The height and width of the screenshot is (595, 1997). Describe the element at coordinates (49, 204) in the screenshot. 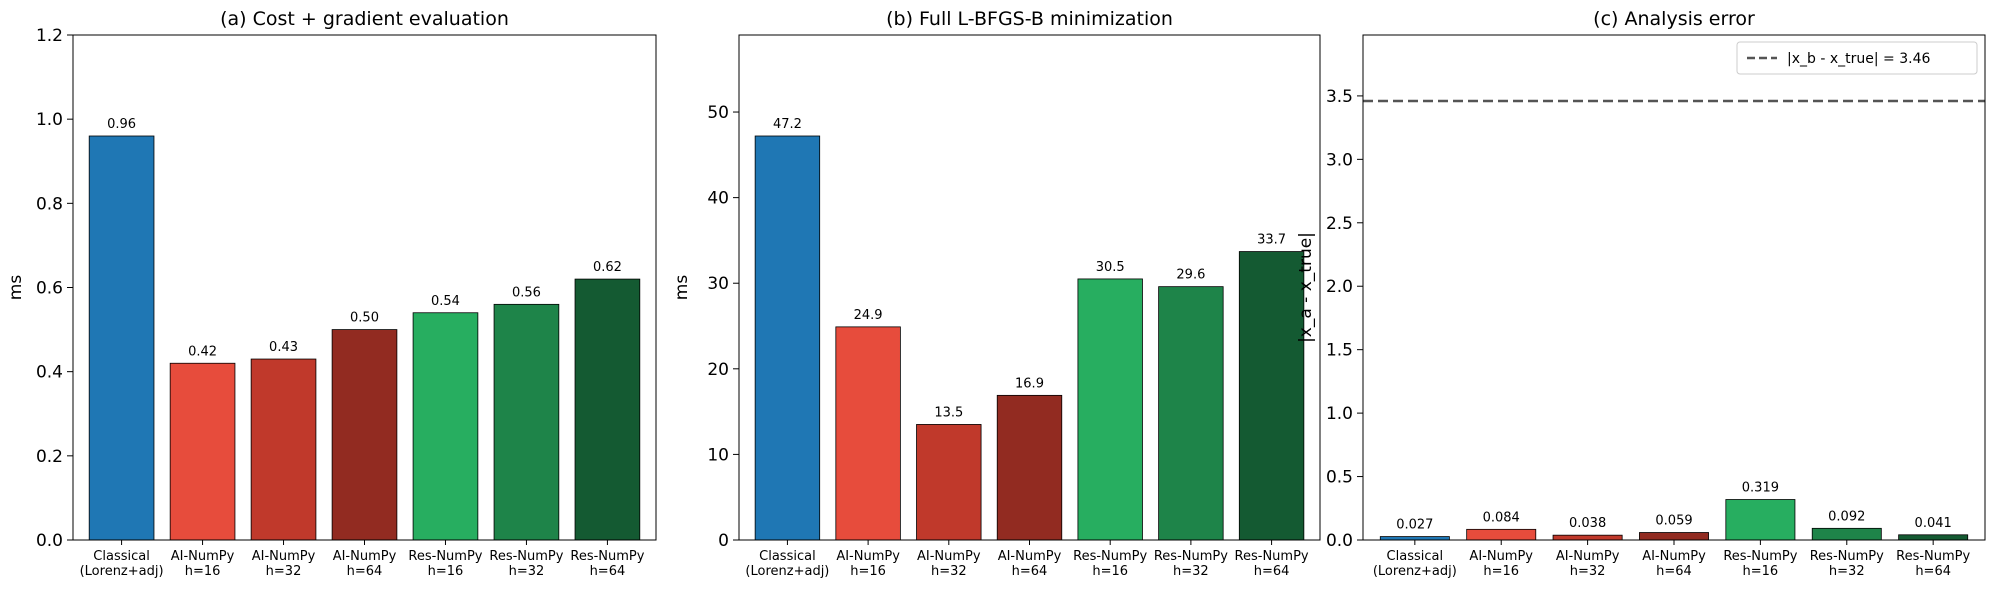

I see `y-tick-label: 0.8` at that location.